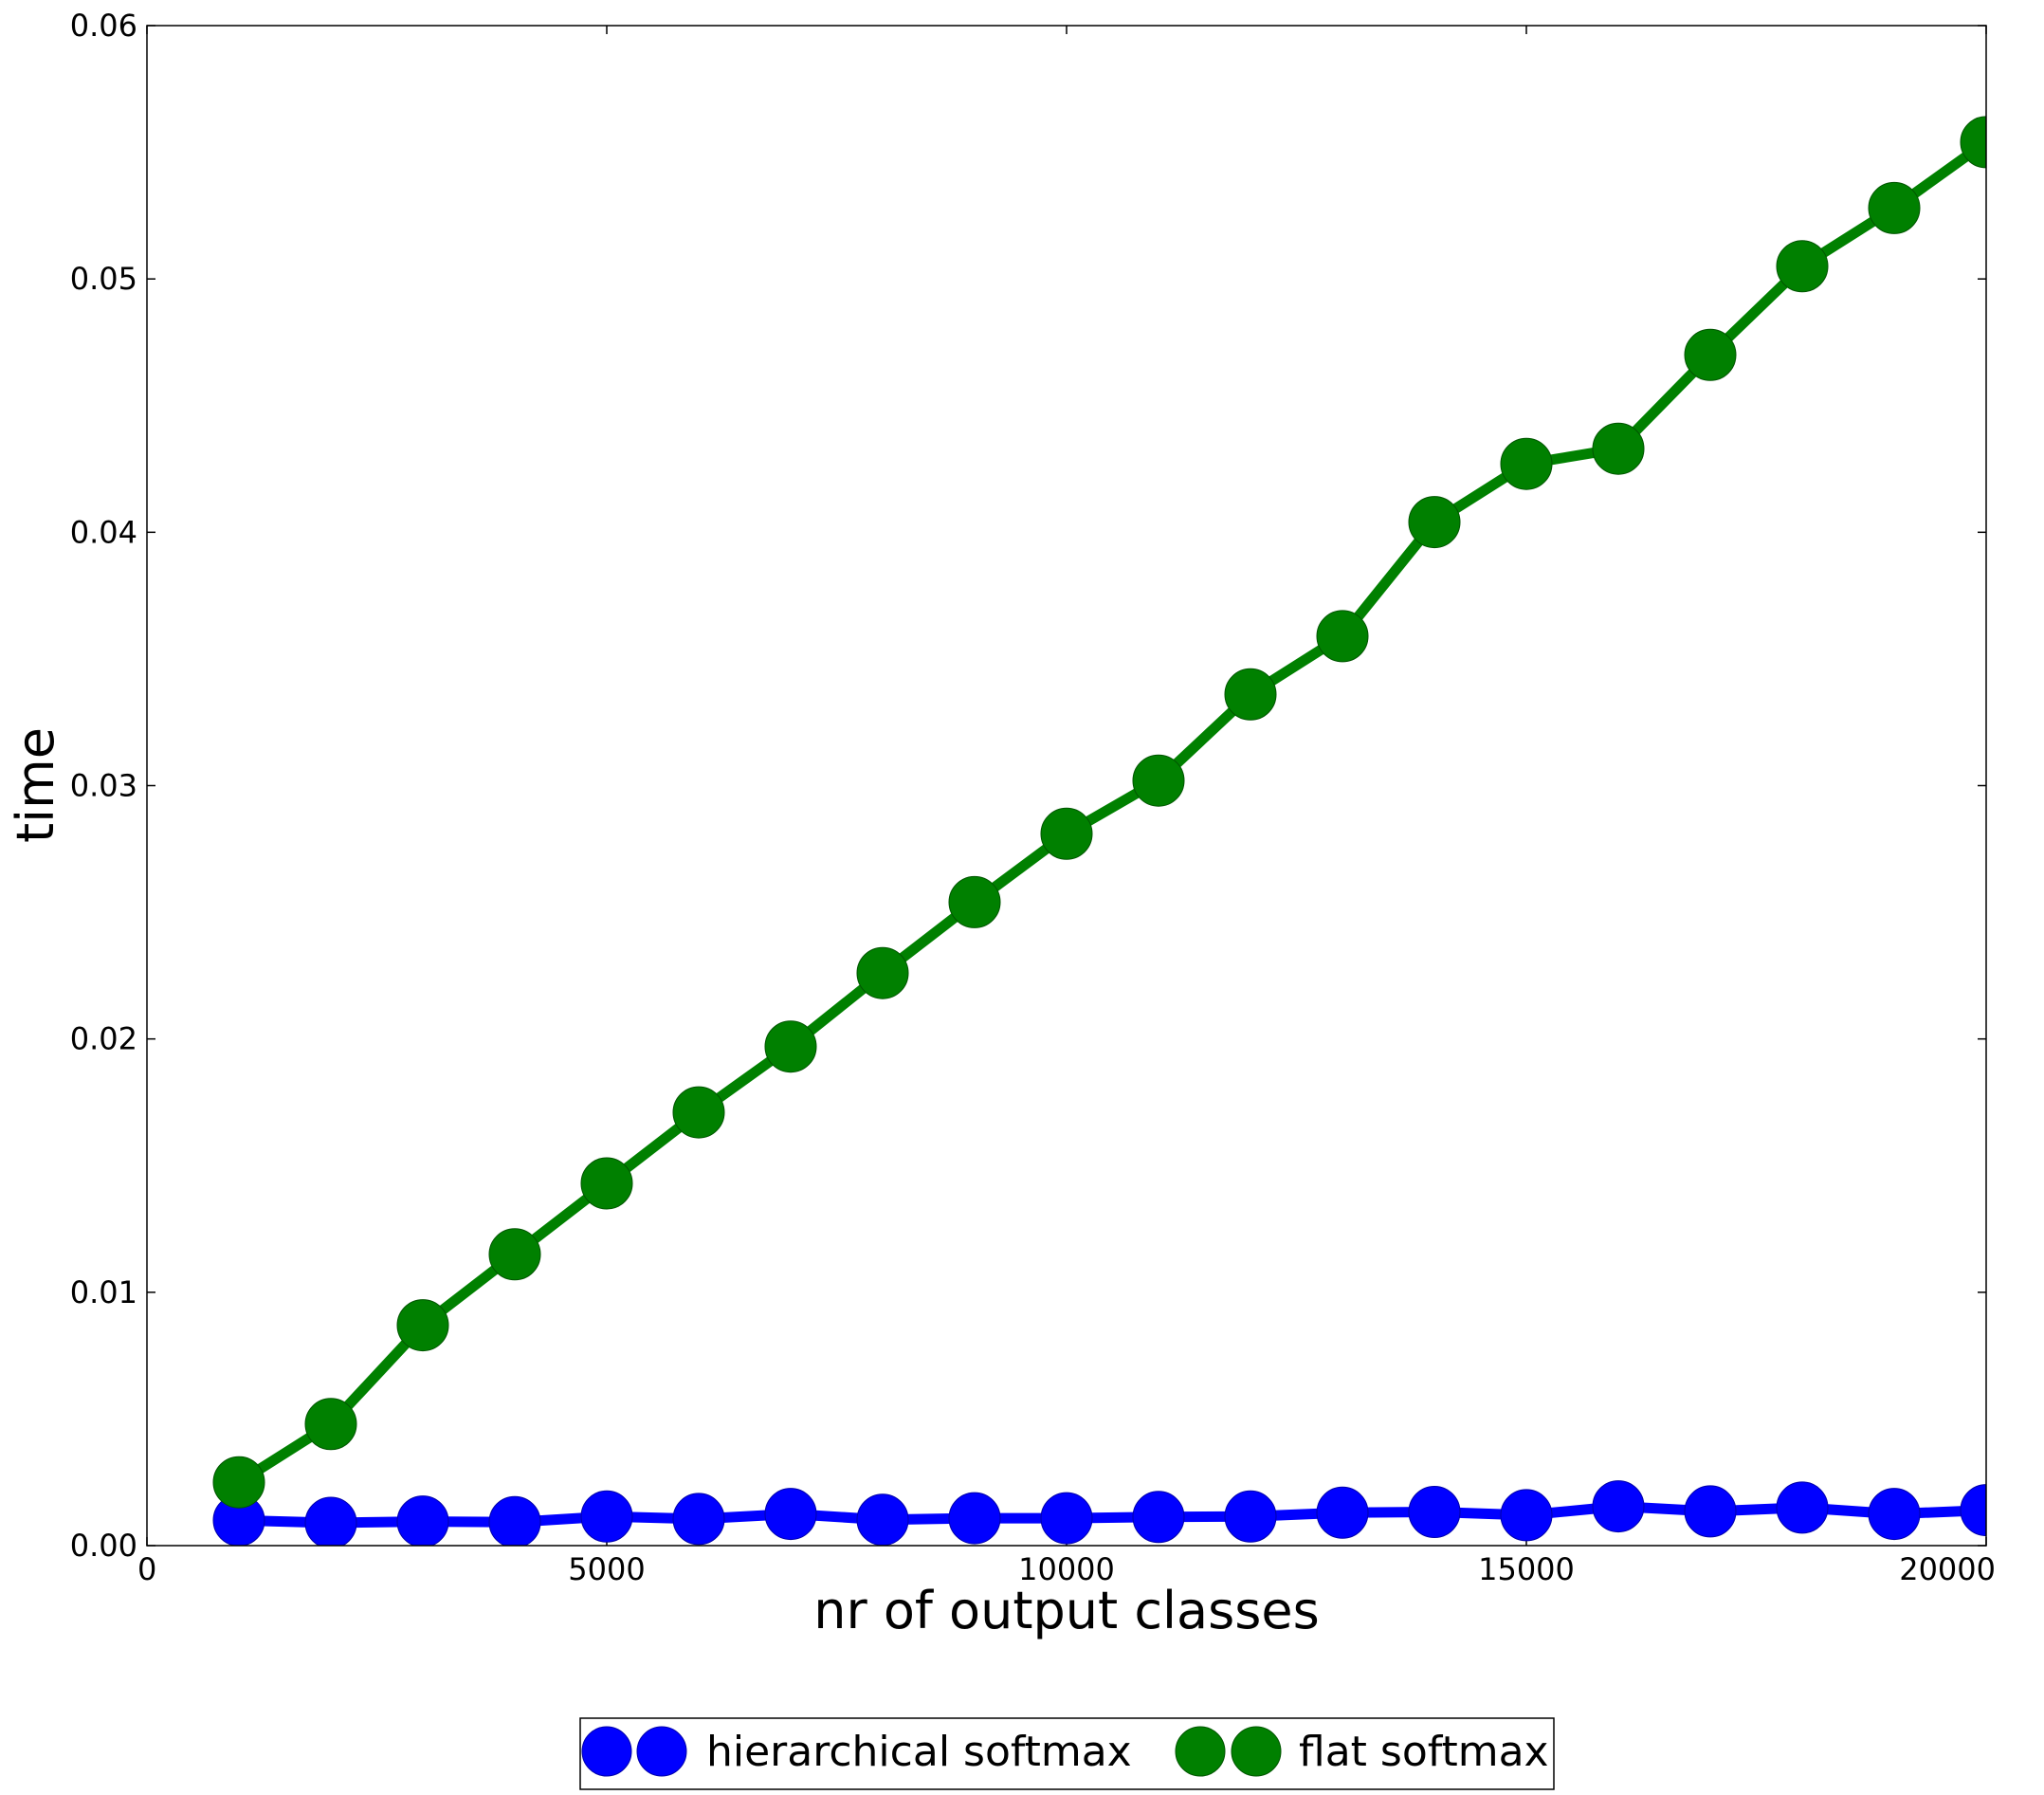  Describe the element at coordinates (606, 1569) in the screenshot. I see `x-tick-label: 5000` at that location.